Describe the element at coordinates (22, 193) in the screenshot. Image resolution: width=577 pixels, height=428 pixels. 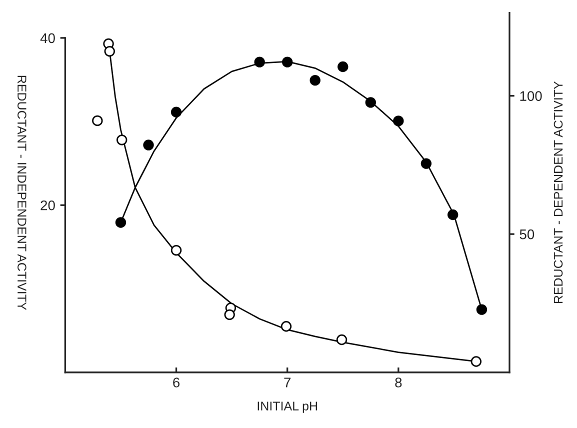
I see `y-axis-title: REDUCTANT - INDEPENDENT ACTIVITY` at that location.